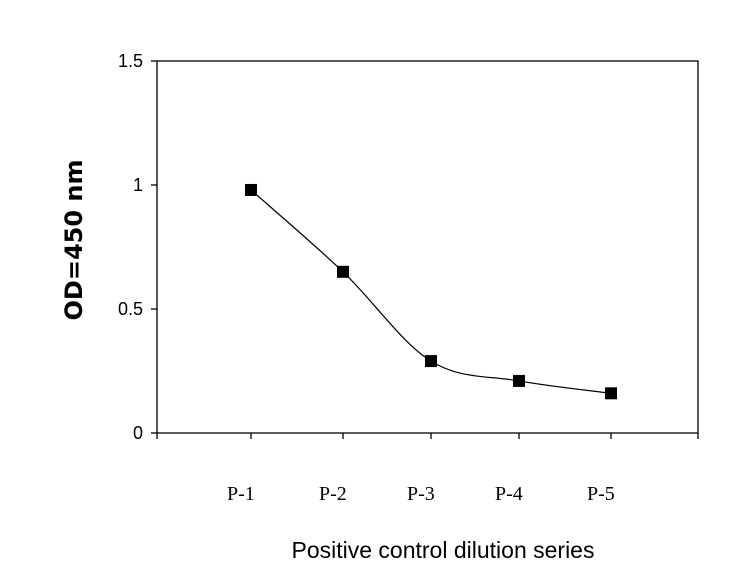 This screenshot has width=735, height=585. I want to click on y-tick-label: 0, so click(138, 433).